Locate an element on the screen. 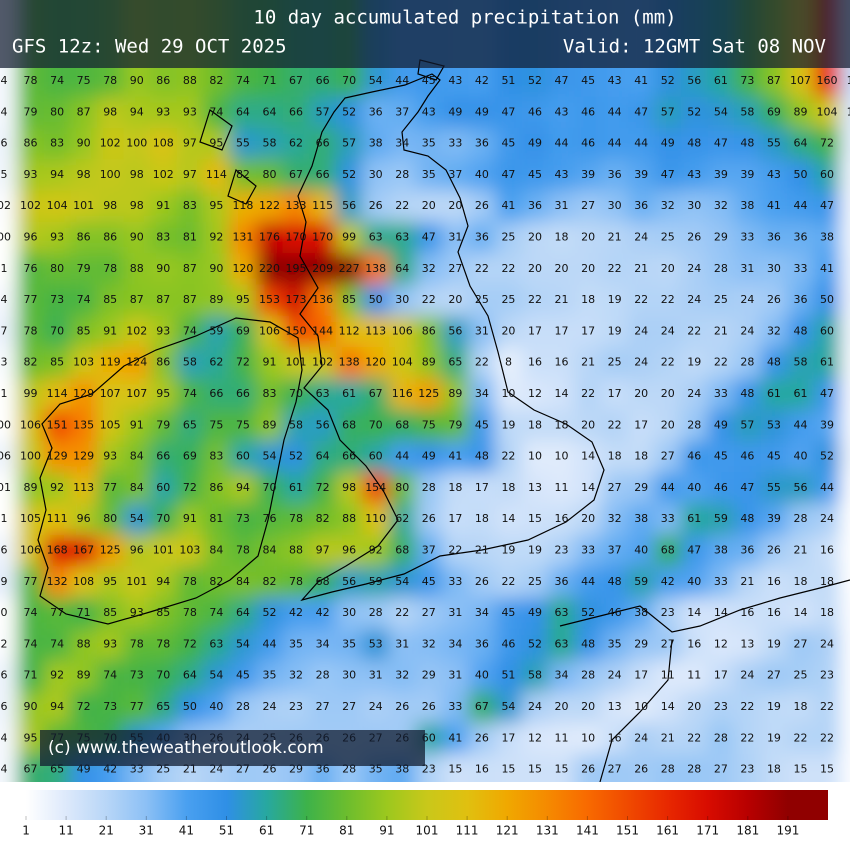 Image resolution: width=850 pixels, height=850 pixels. grid-value: 32 is located at coordinates (668, 205).